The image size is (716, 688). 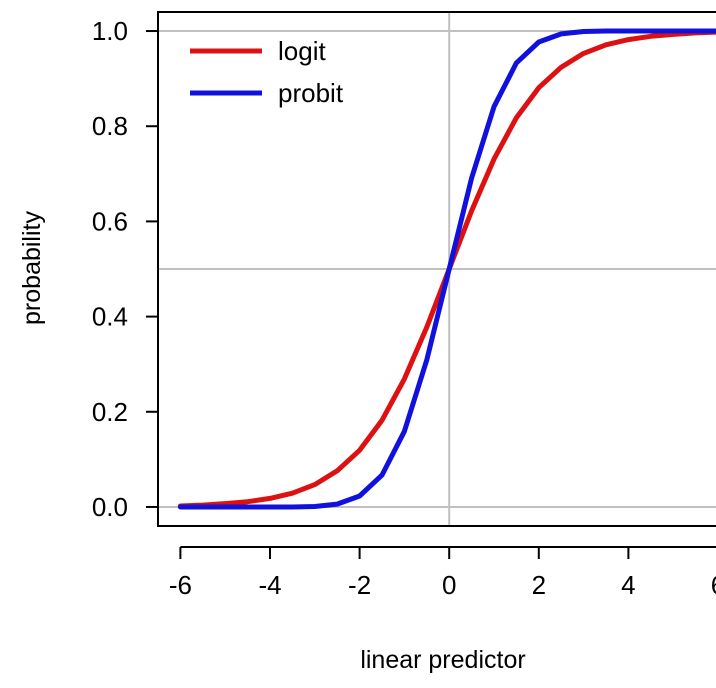 What do you see at coordinates (180, 585) in the screenshot?
I see `x-tick-label-0: -6` at bounding box center [180, 585].